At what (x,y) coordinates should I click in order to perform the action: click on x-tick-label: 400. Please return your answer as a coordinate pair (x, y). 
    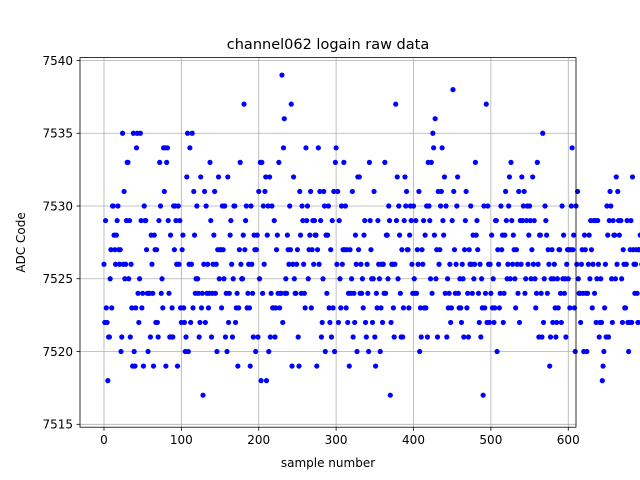
    Looking at the image, I should click on (413, 440).